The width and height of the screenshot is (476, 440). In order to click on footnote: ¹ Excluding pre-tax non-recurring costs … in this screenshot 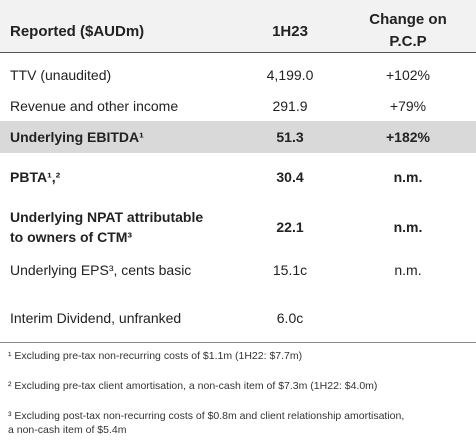, I will do `click(155, 356)`.